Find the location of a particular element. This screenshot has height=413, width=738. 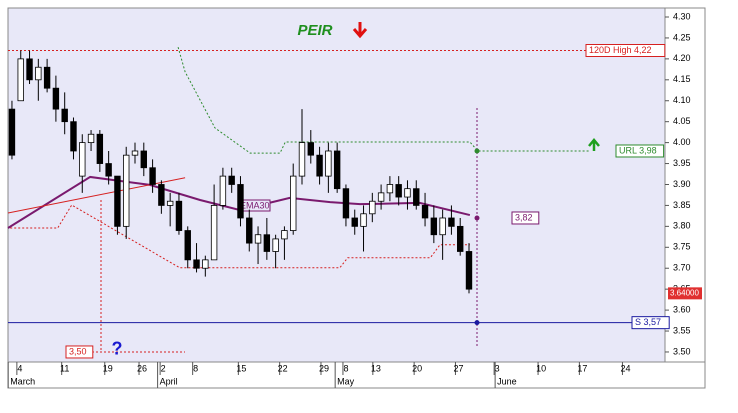

price-tag: 3.64000 is located at coordinates (684, 292).